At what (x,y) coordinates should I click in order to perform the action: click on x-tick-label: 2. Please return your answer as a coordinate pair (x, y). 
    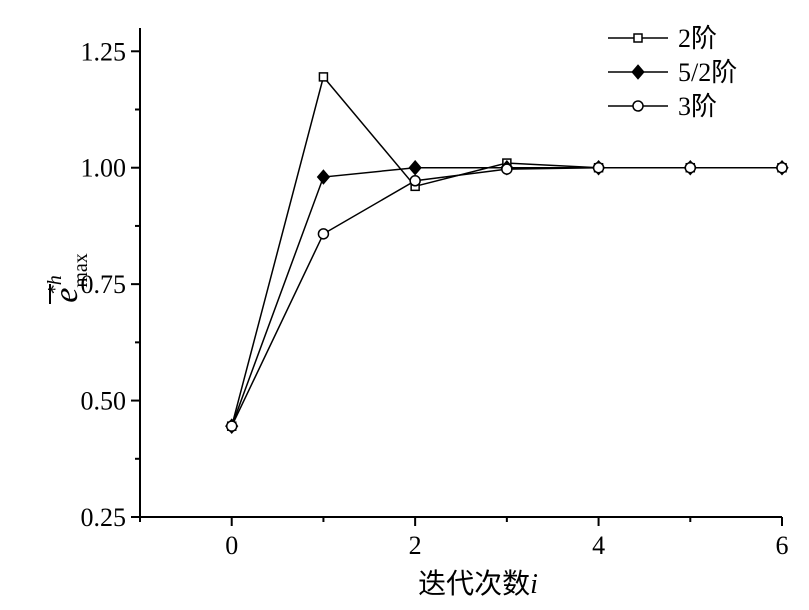
    Looking at the image, I should click on (415, 545).